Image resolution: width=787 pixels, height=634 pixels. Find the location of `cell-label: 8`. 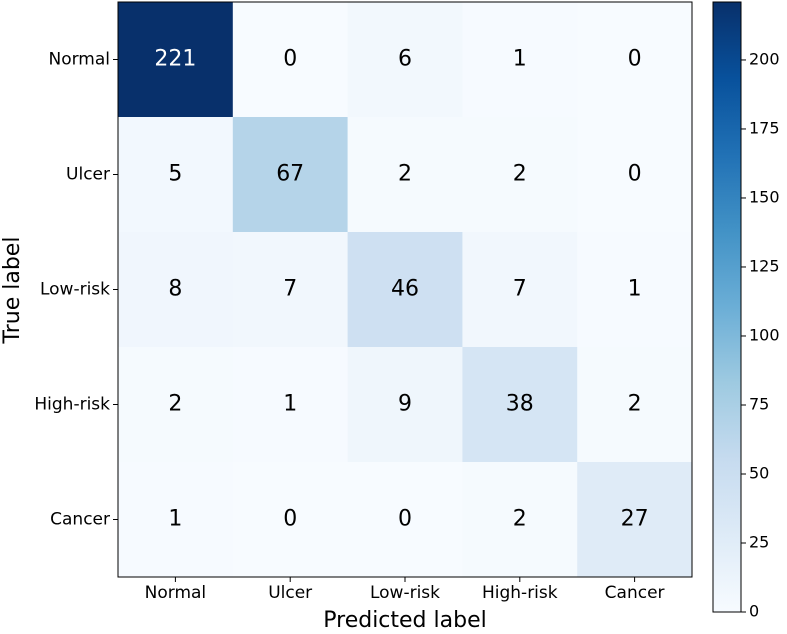

cell-label: 8 is located at coordinates (175, 289).